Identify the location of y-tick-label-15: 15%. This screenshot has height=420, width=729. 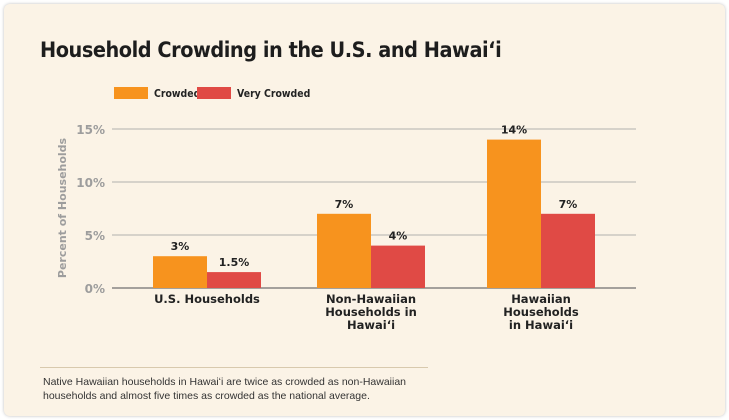
(90, 130).